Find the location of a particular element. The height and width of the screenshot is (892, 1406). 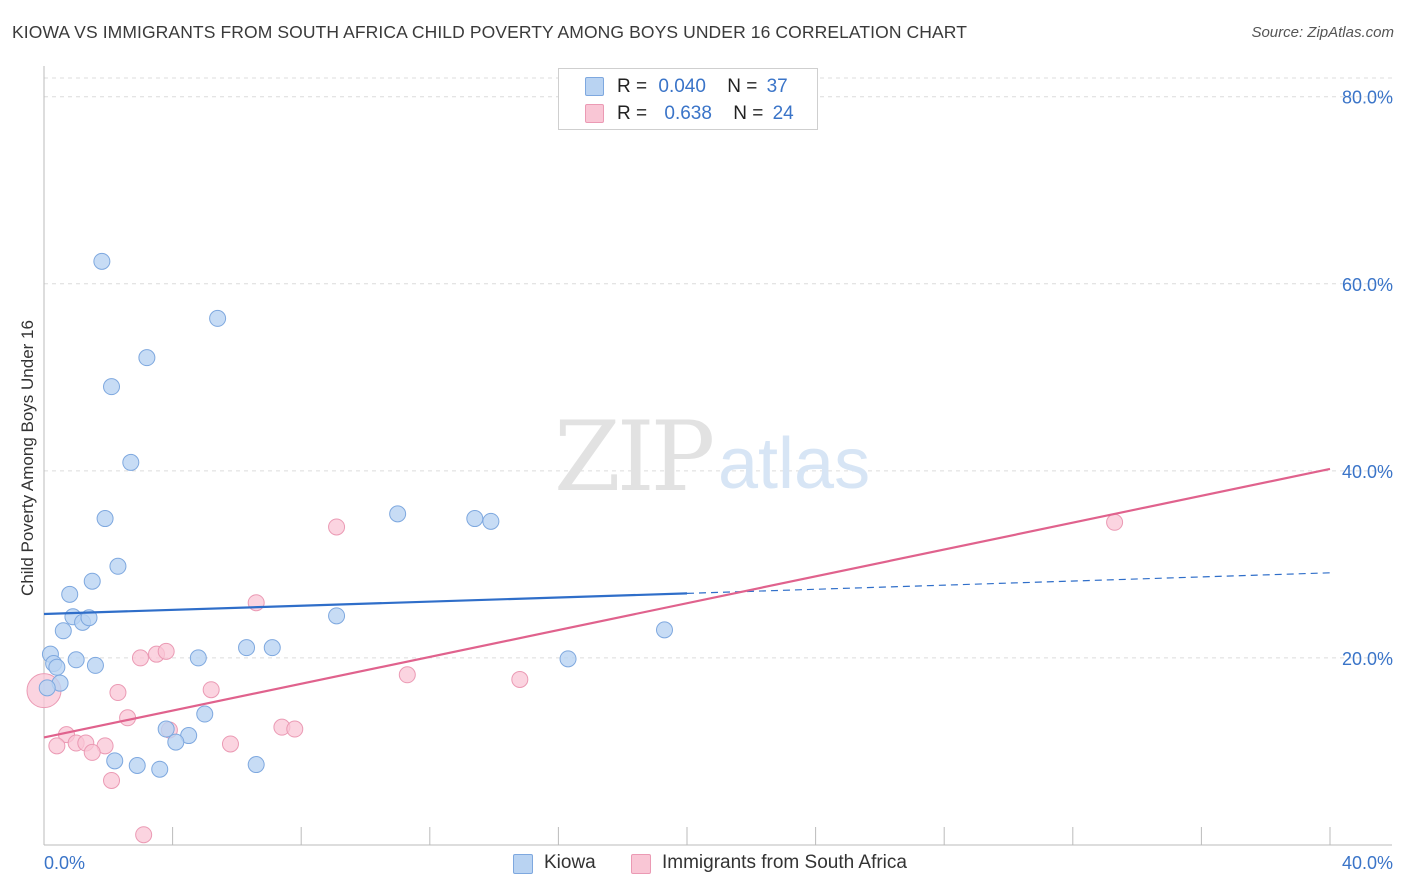

x-tick-label: 40.0% is located at coordinates (1367, 863).